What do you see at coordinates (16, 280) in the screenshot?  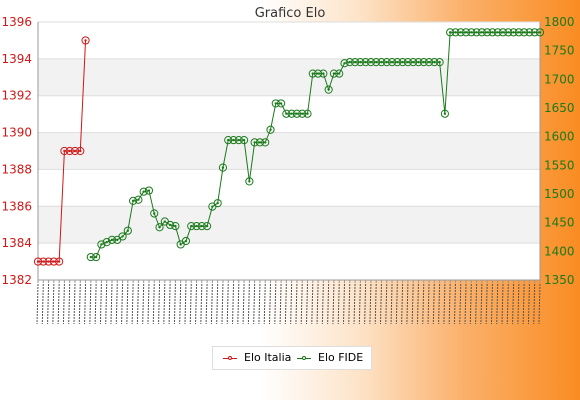 I see `y-left-tick-label: 1382` at bounding box center [16, 280].